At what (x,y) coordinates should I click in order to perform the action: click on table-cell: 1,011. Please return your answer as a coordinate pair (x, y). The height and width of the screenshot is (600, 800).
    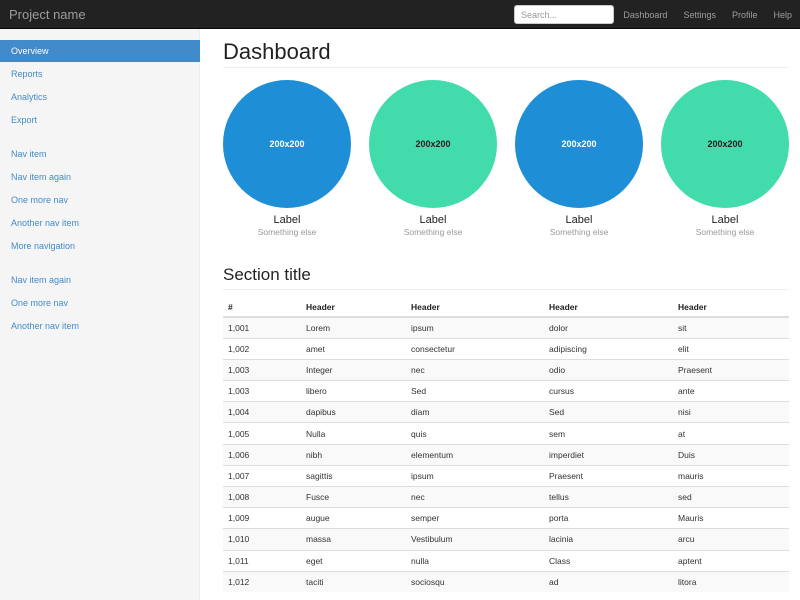
    Looking at the image, I should click on (262, 560).